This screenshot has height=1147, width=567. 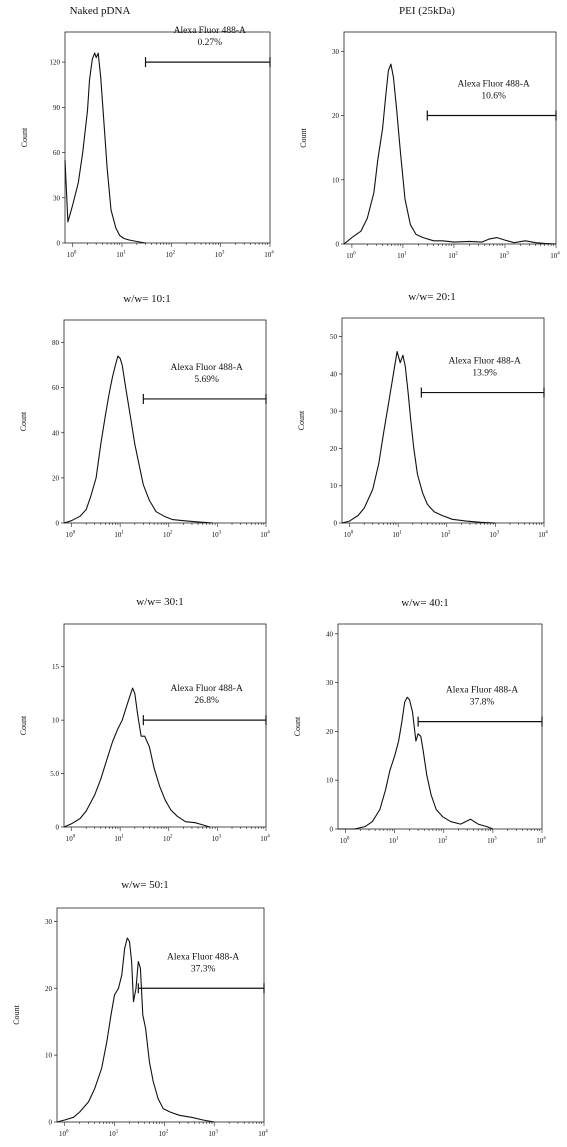 What do you see at coordinates (54, 774) in the screenshot?
I see `y-tick-label: 5.0` at bounding box center [54, 774].